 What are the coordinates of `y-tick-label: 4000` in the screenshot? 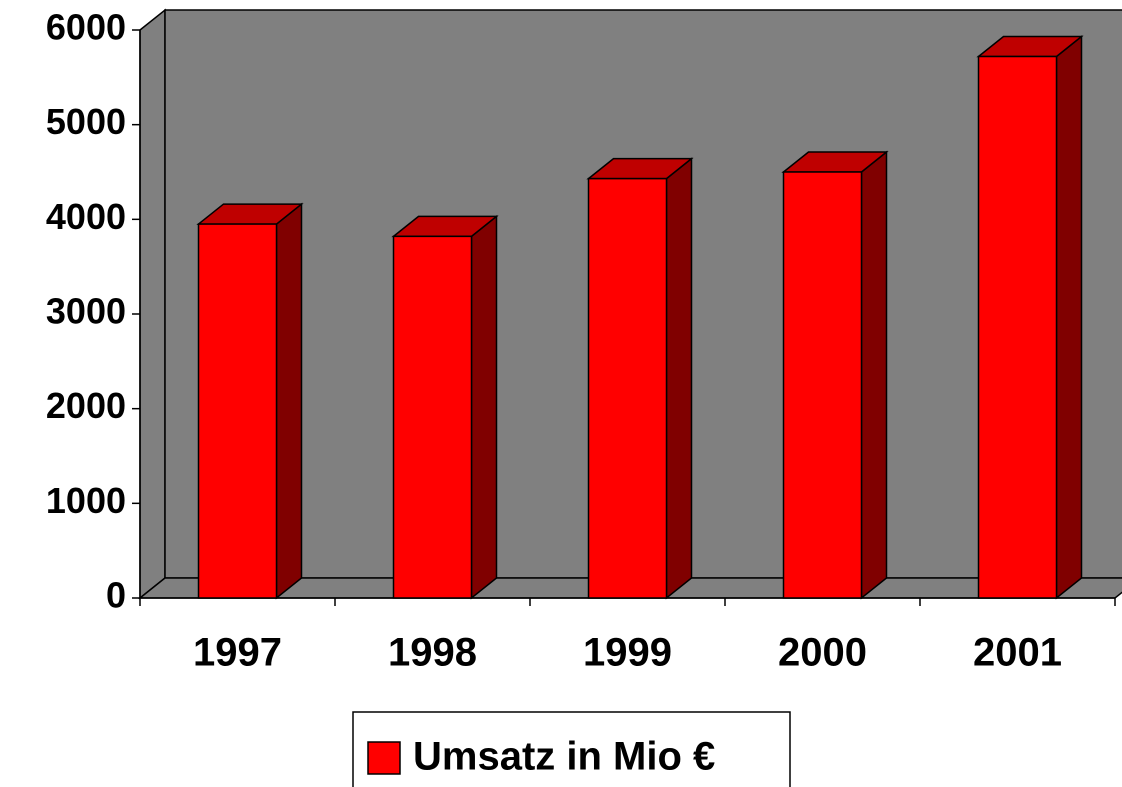 It's located at (86, 216).